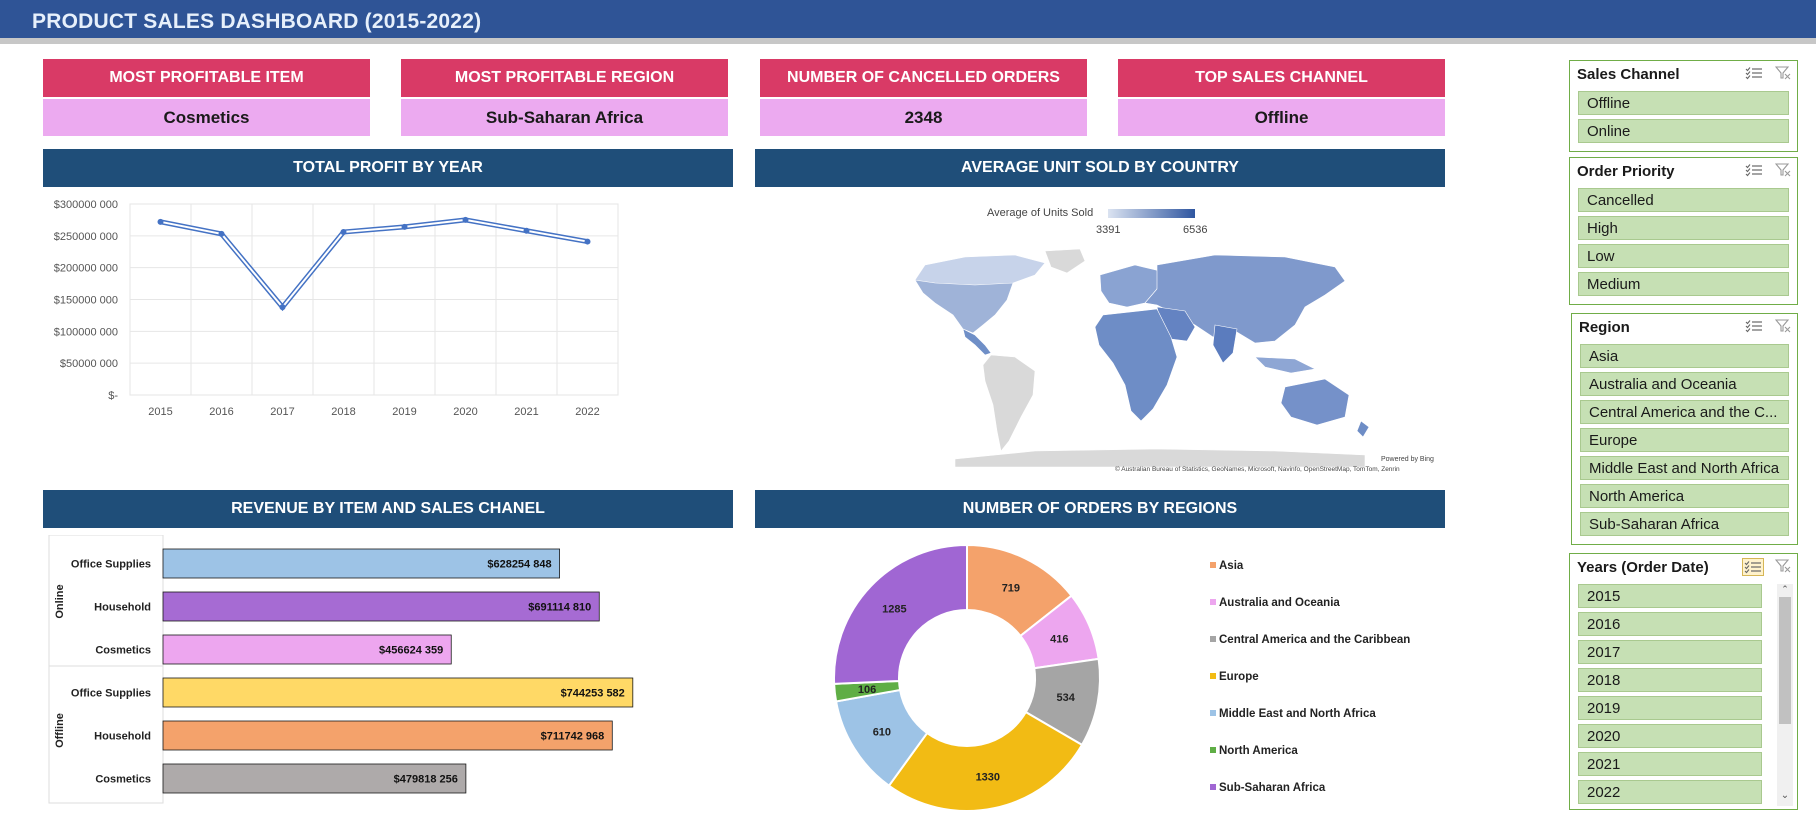  I want to click on world-map, so click(1145, 357).